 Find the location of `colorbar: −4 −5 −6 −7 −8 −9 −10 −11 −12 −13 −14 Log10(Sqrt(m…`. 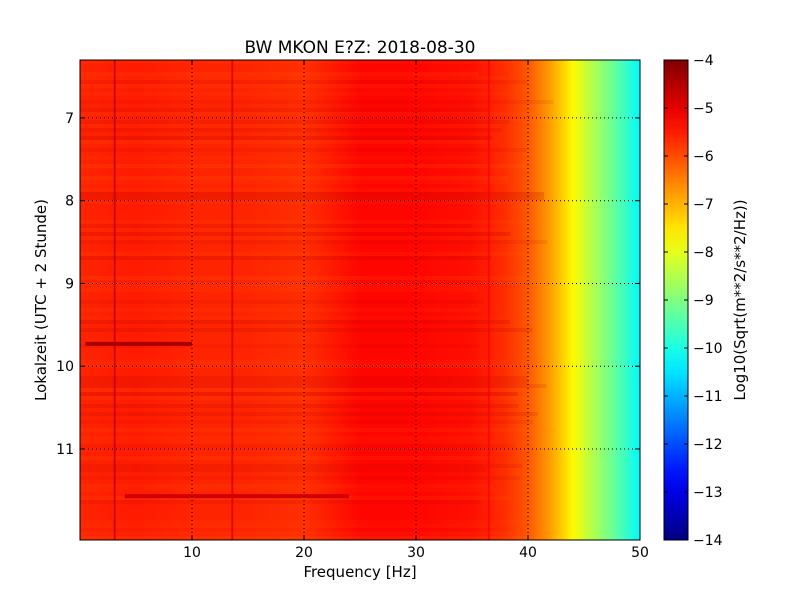

colorbar: −4 −5 −6 −7 −8 −9 −10 −11 −12 −13 −14 Log10(Sqrt(m… is located at coordinates (706, 301).